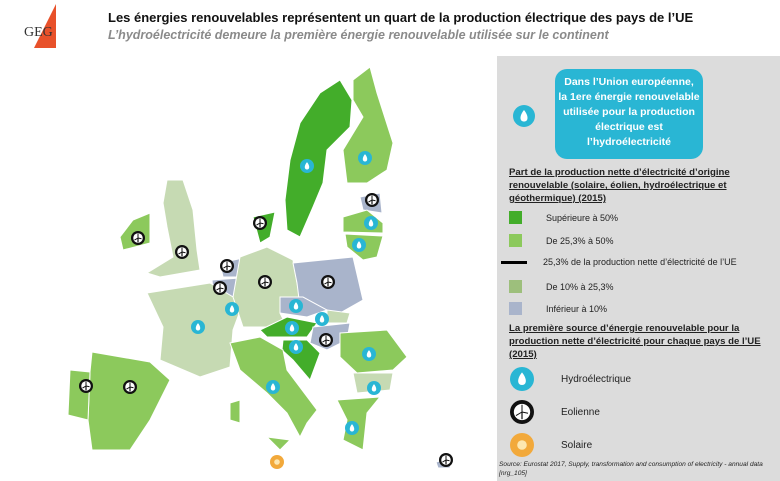  Describe the element at coordinates (577, 445) in the screenshot. I see `legend-label: Solaire` at that location.